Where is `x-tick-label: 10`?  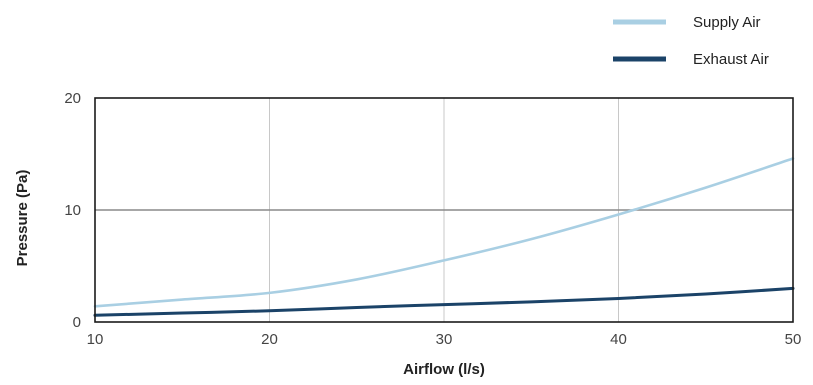 x-tick-label: 10 is located at coordinates (95, 339).